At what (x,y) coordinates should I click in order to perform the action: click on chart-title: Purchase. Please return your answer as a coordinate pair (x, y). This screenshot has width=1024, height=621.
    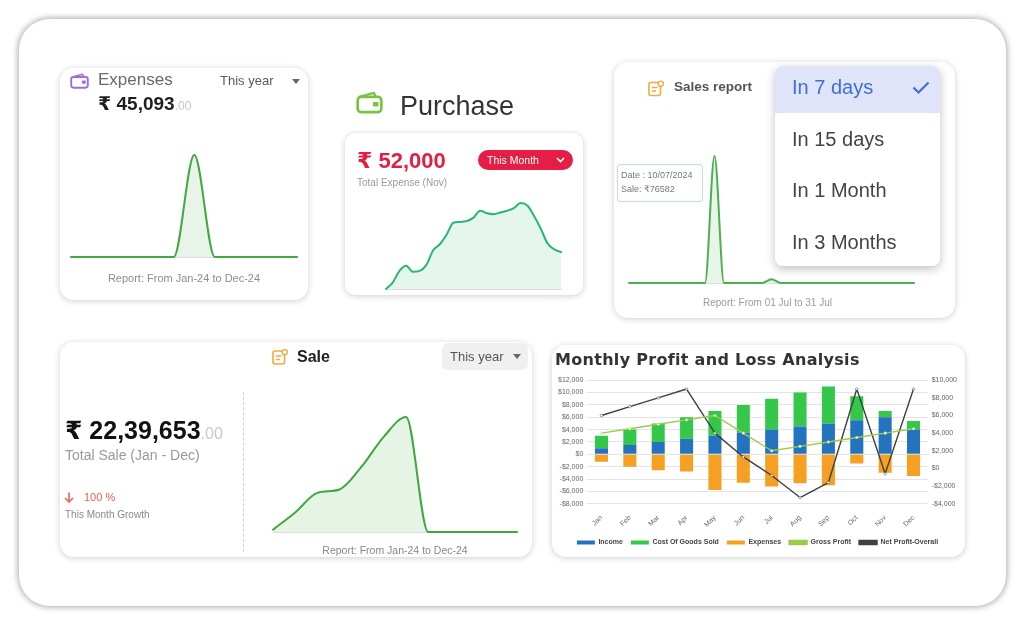
    Looking at the image, I should click on (457, 106).